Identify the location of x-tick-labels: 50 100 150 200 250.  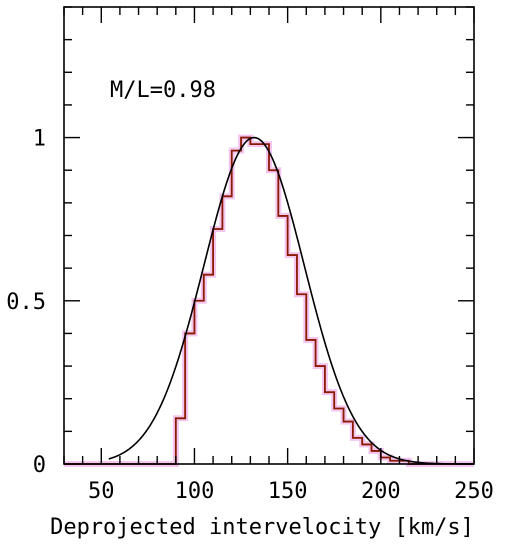
(291, 491).